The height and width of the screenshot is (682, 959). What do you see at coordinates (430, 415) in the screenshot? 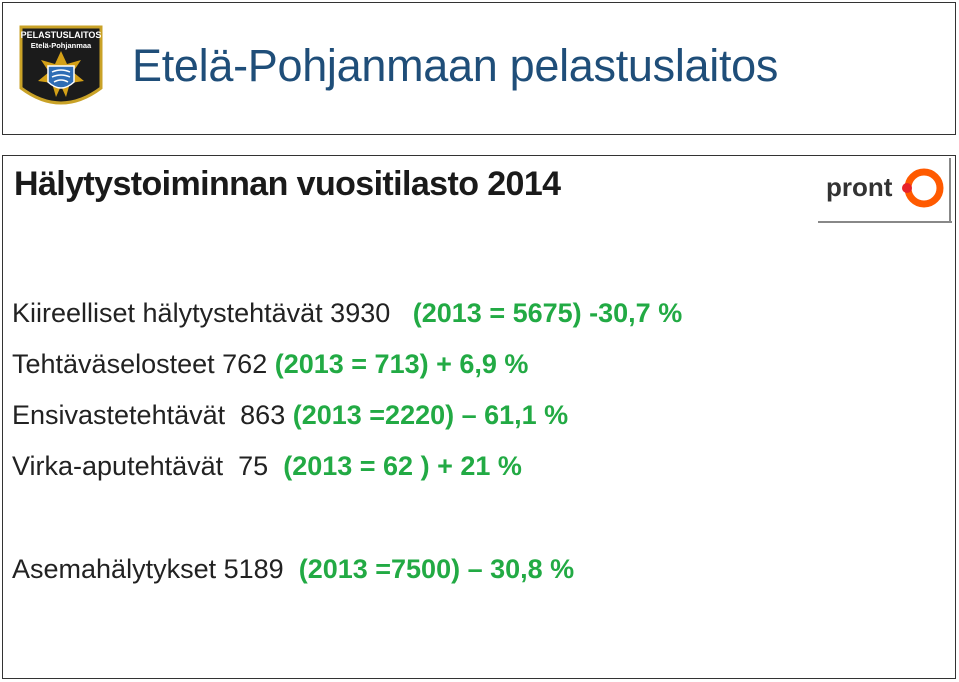
I see `stat-comparison: (2013 =2220) – 61,1 %` at bounding box center [430, 415].